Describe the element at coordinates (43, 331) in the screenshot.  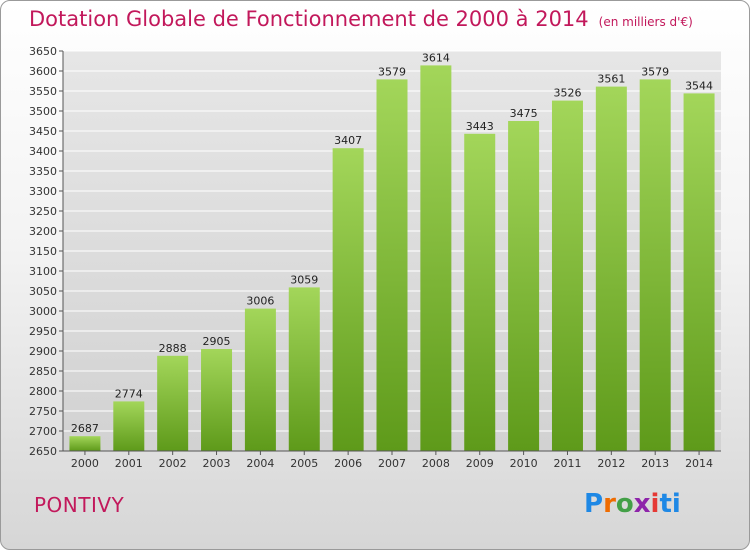
I see `y-tick-label: 2950` at that location.